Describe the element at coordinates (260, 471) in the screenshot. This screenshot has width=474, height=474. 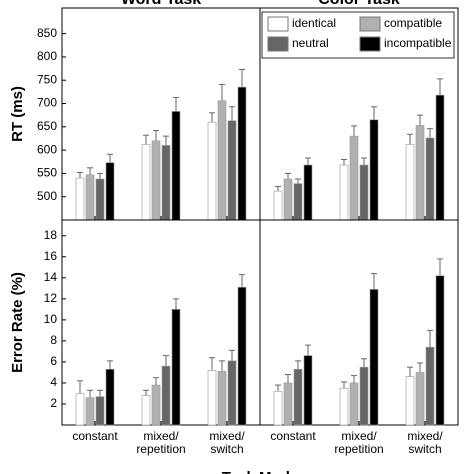
I see `x-axis-label: Task Mode` at that location.